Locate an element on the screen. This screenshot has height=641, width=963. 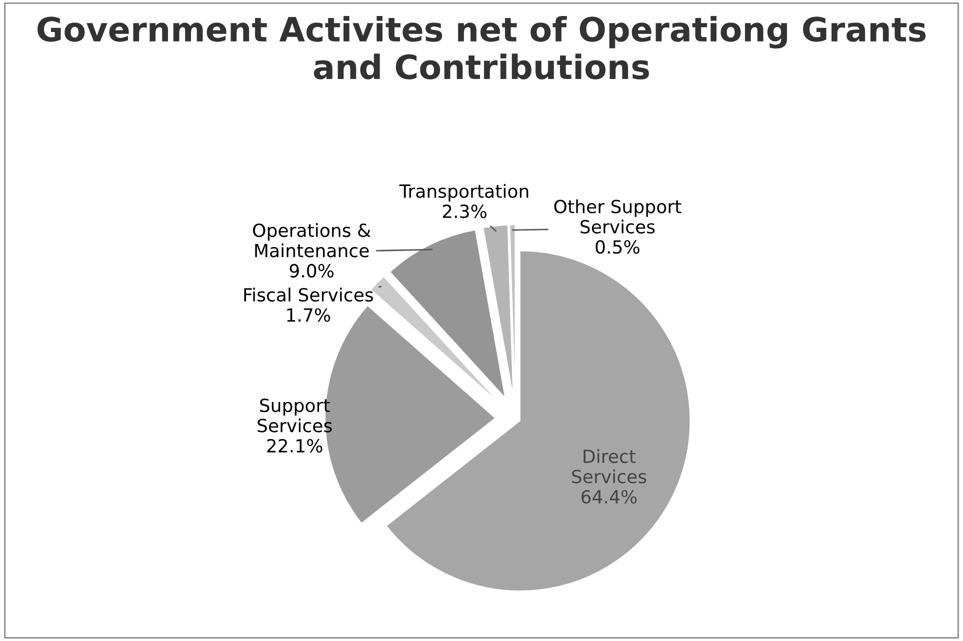
data-label: 0.5% is located at coordinates (618, 247).